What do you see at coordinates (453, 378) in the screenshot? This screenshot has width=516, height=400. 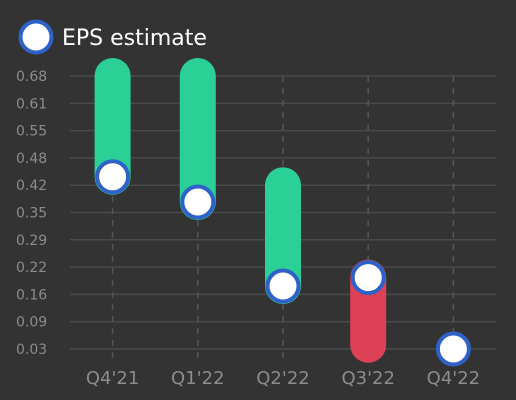 I see `x-tick-label: Q4'22` at bounding box center [453, 378].